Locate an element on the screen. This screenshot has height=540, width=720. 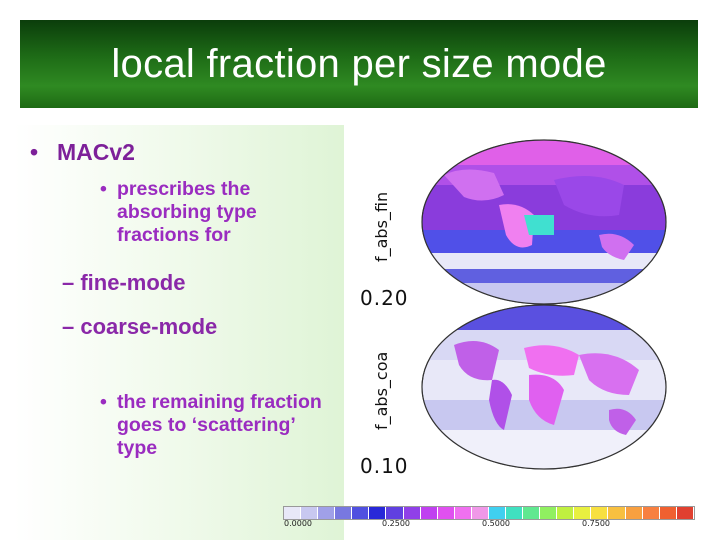
slide-title: local fraction per size mode is located at coordinates (359, 63).